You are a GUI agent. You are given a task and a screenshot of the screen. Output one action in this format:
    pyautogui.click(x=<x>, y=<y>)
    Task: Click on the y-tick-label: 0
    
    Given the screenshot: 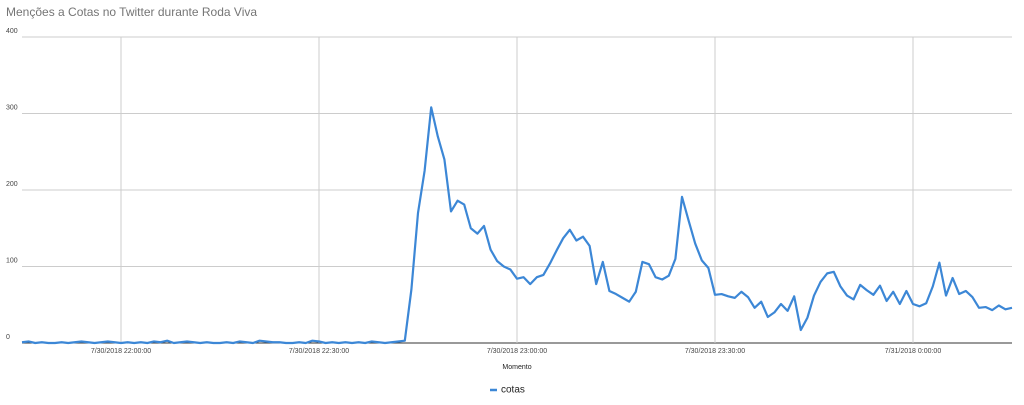 What is the action you would take?
    pyautogui.click(x=8, y=337)
    